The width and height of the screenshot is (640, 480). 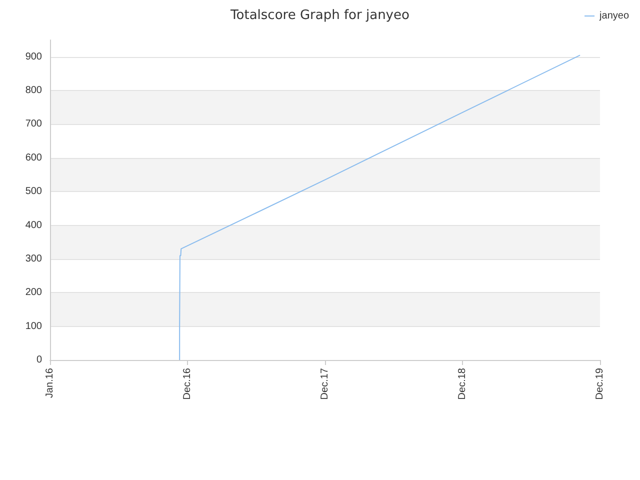 I want to click on x-tick-label: Dec.18, so click(x=462, y=384).